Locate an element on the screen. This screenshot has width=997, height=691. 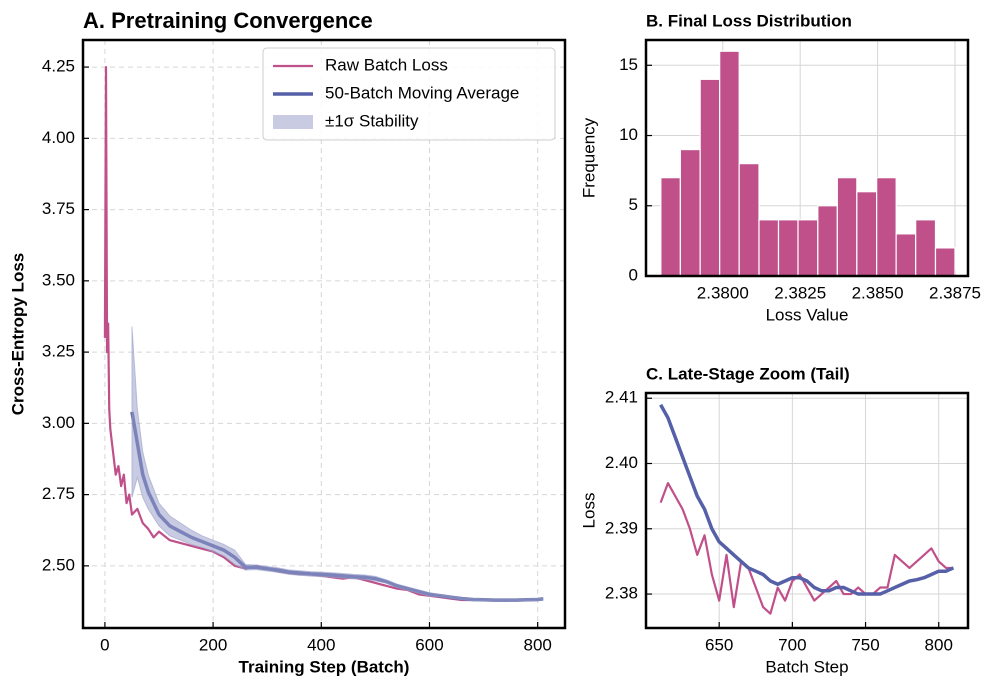
x-tick-label: 2.3875 is located at coordinates (955, 292).